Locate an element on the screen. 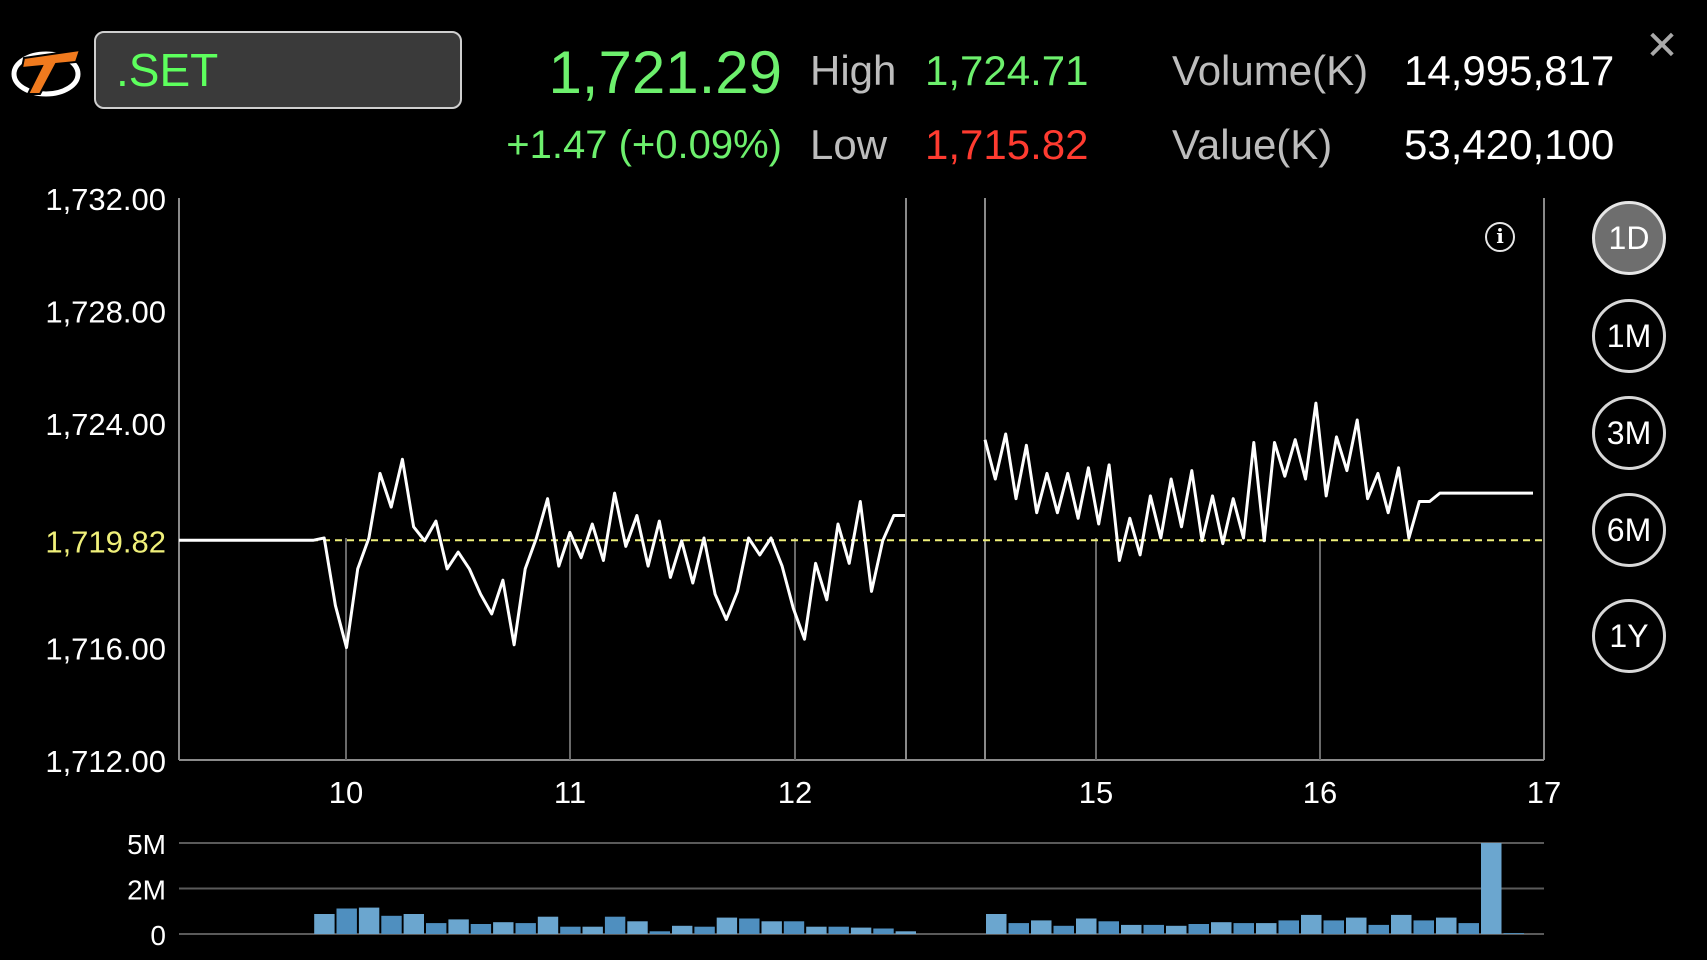 Image resolution: width=1707 pixels, height=960 pixels. low-label: Low is located at coordinates (849, 144).